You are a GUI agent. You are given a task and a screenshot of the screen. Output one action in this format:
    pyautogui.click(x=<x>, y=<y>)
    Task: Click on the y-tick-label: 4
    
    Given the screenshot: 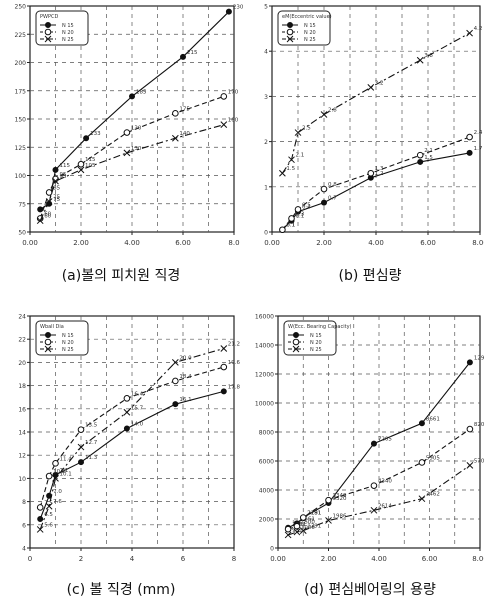 What is the action you would take?
    pyautogui.click(x=24, y=549)
    